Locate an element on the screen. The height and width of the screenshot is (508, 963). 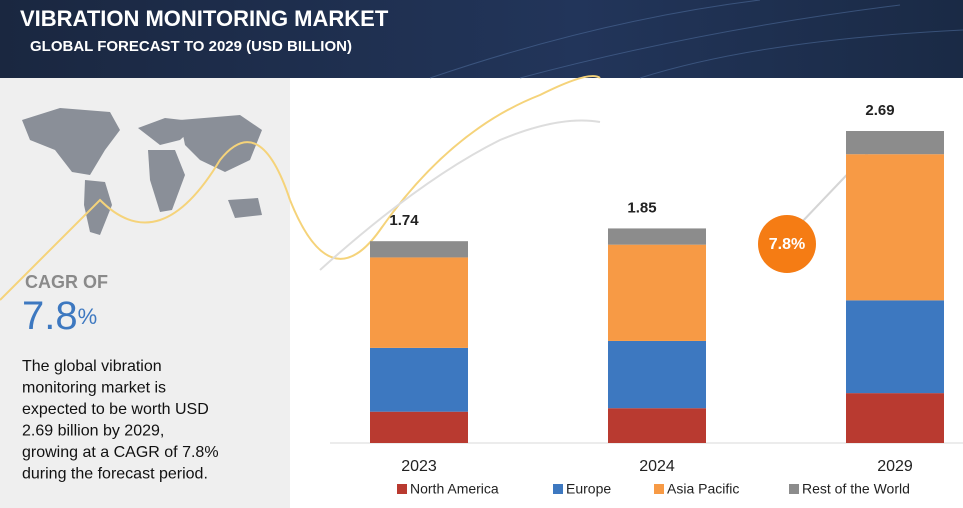
cagr-badge is located at coordinates (787, 244).